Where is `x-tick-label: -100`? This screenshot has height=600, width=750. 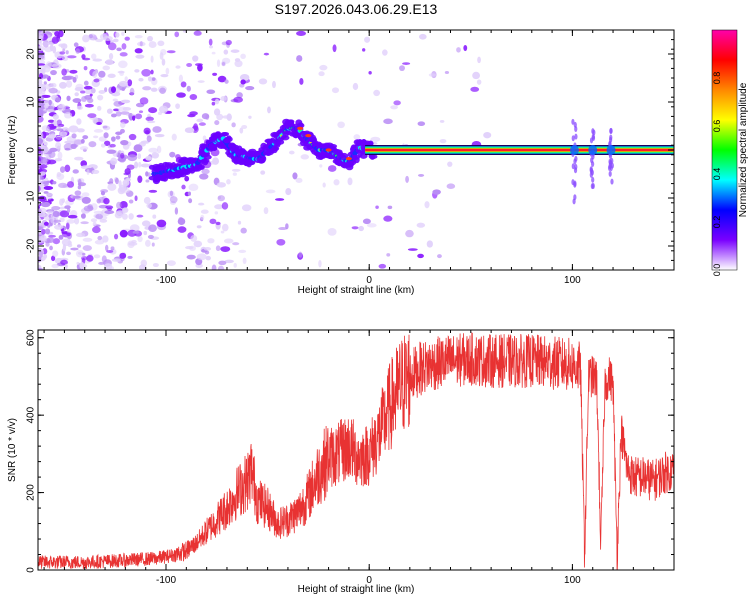 x-tick-label: -100 is located at coordinates (166, 280).